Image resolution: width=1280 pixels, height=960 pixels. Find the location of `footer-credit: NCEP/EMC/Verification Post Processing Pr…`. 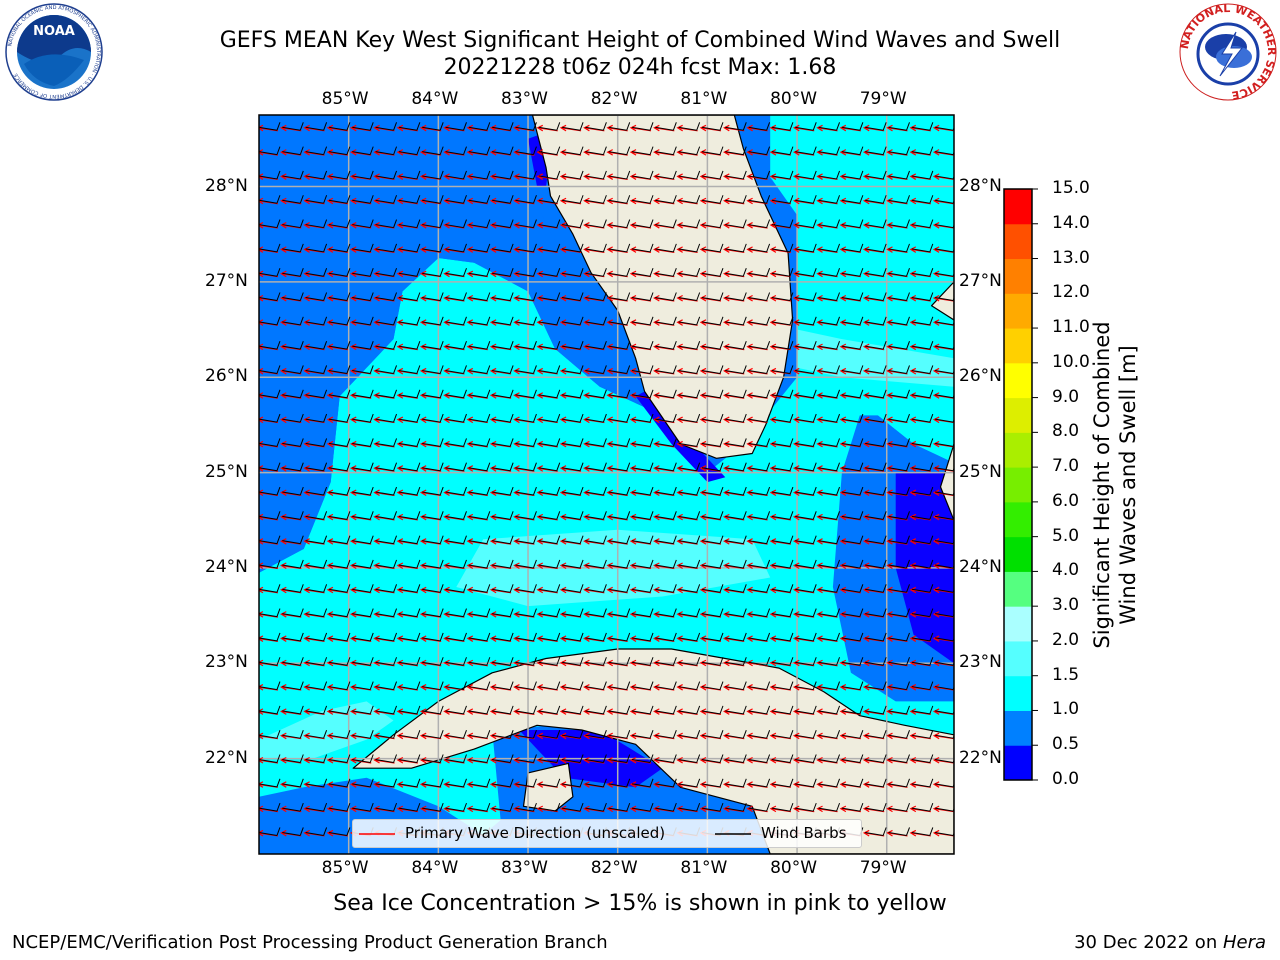

footer-credit: NCEP/EMC/Verification Post Processing Pr… is located at coordinates (310, 942).